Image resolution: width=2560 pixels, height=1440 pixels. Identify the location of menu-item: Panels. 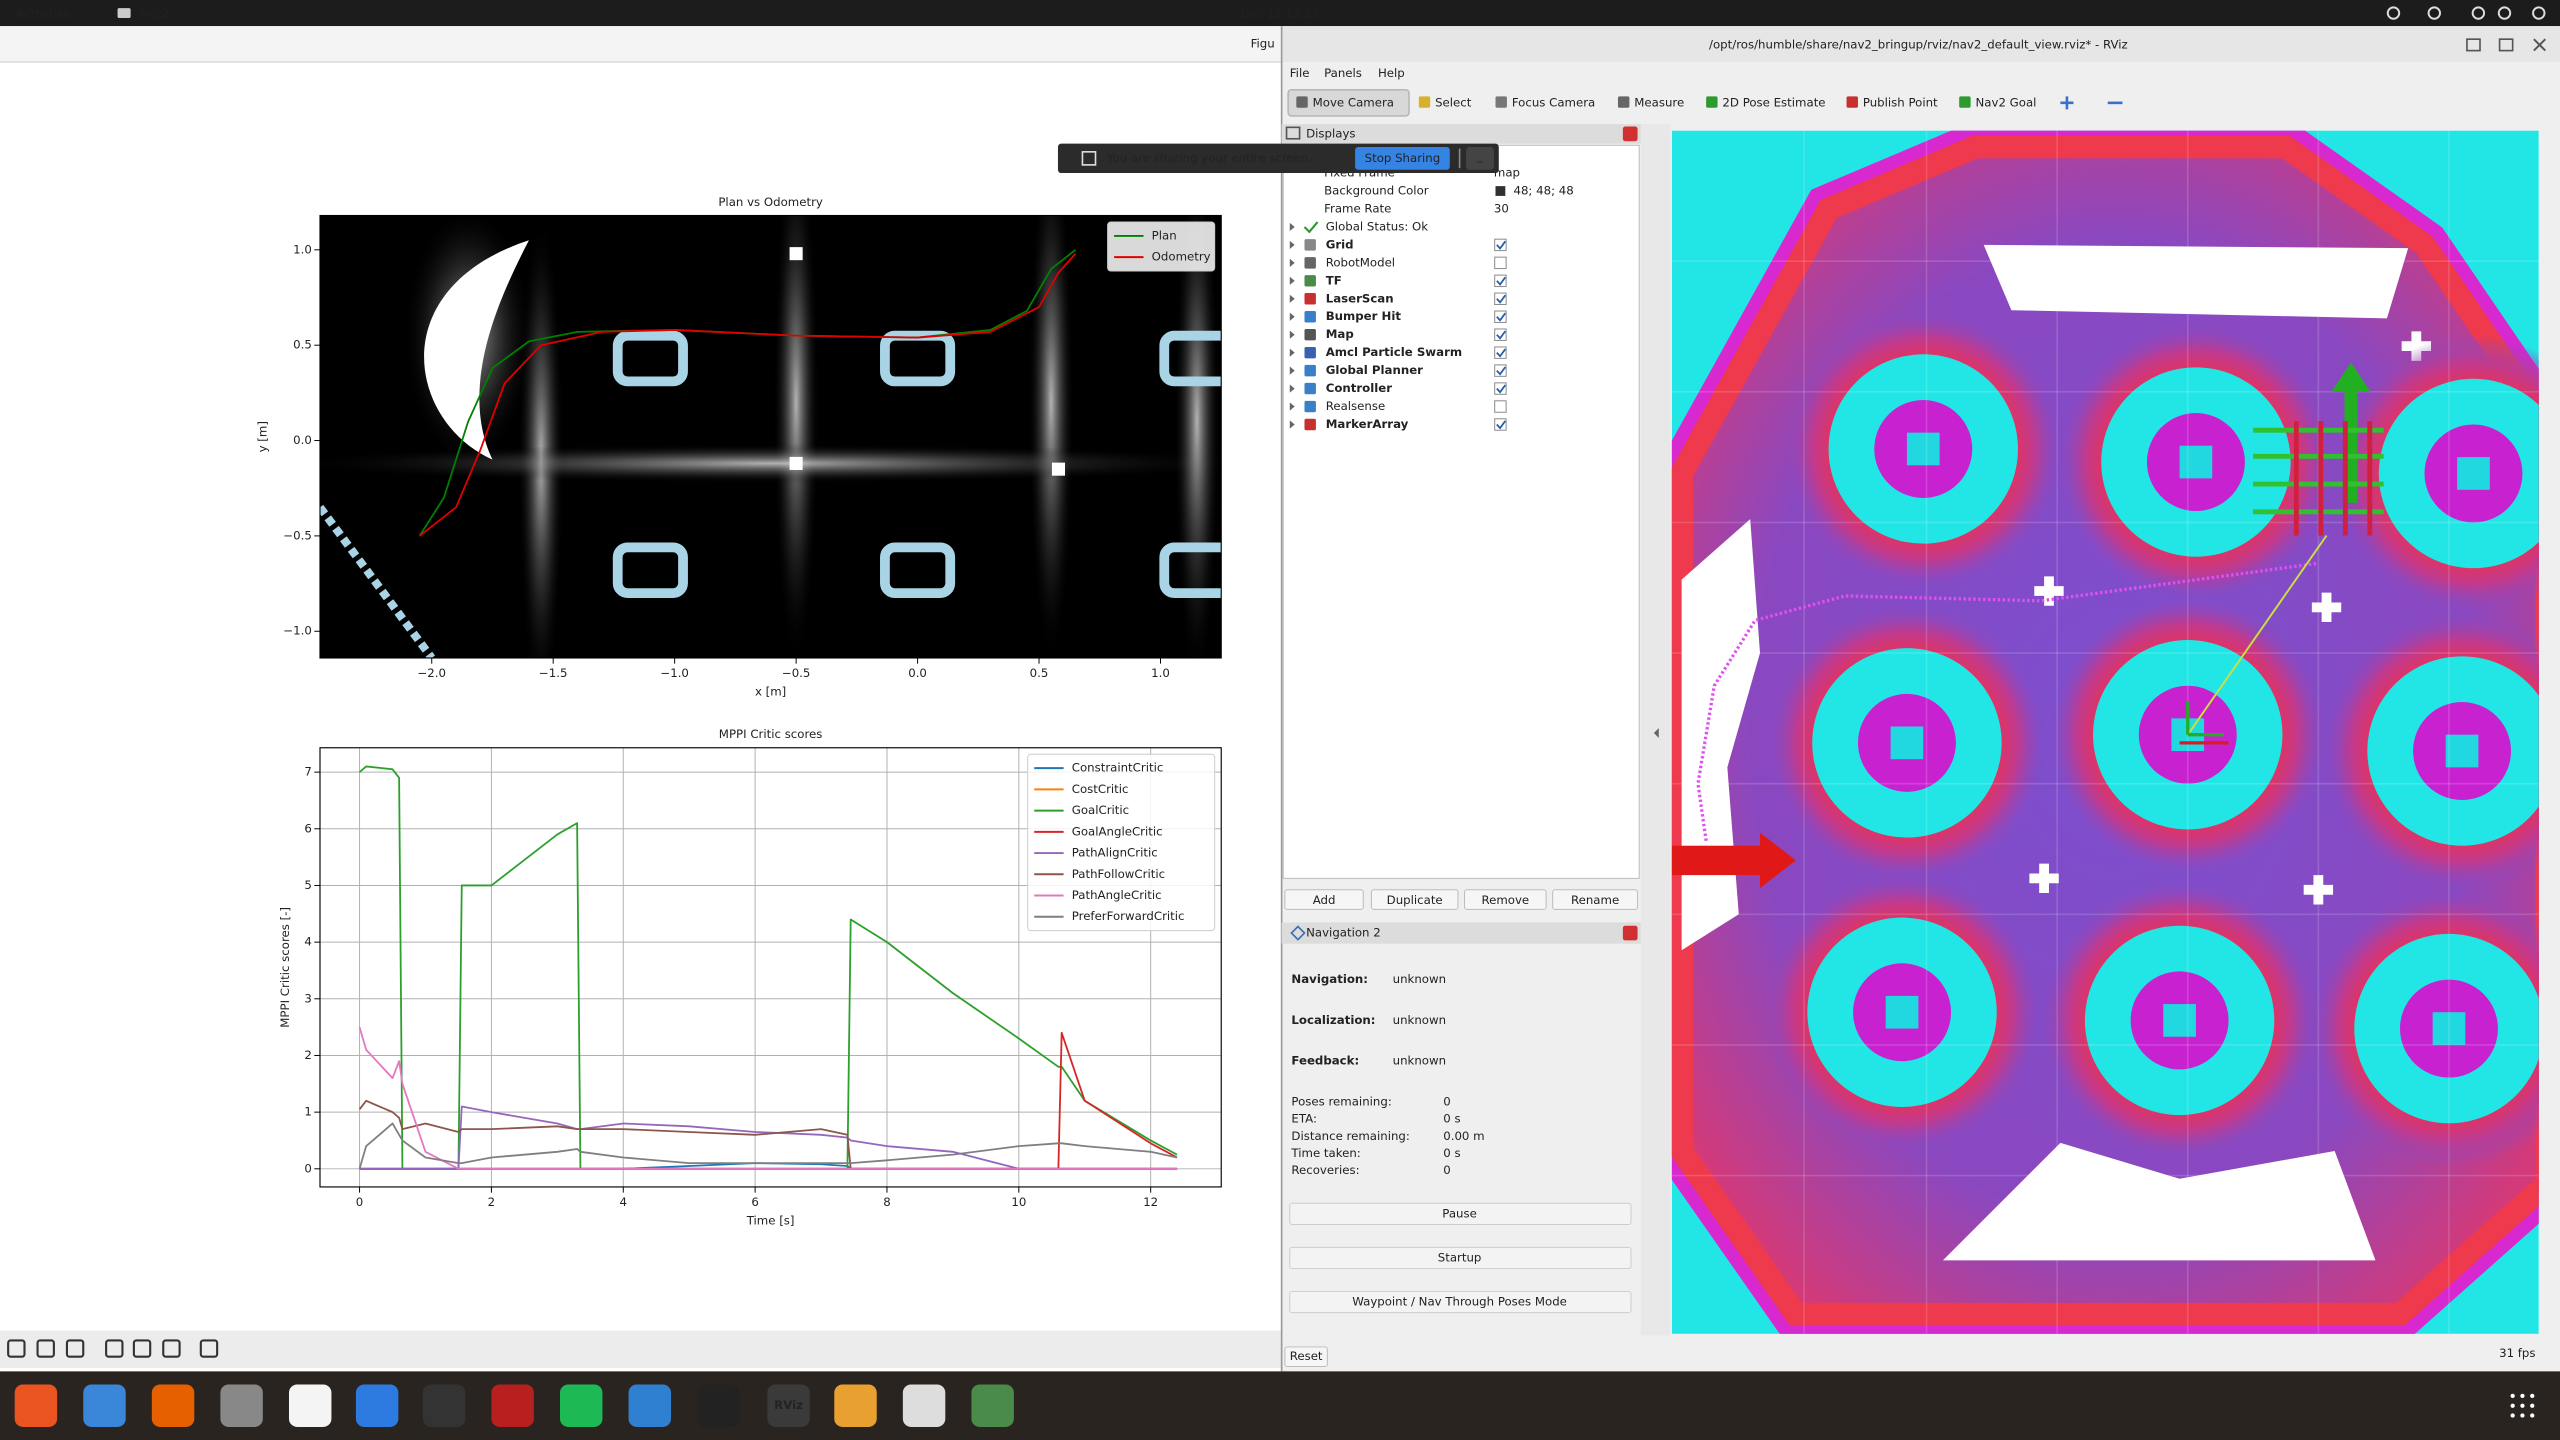
(1343, 73).